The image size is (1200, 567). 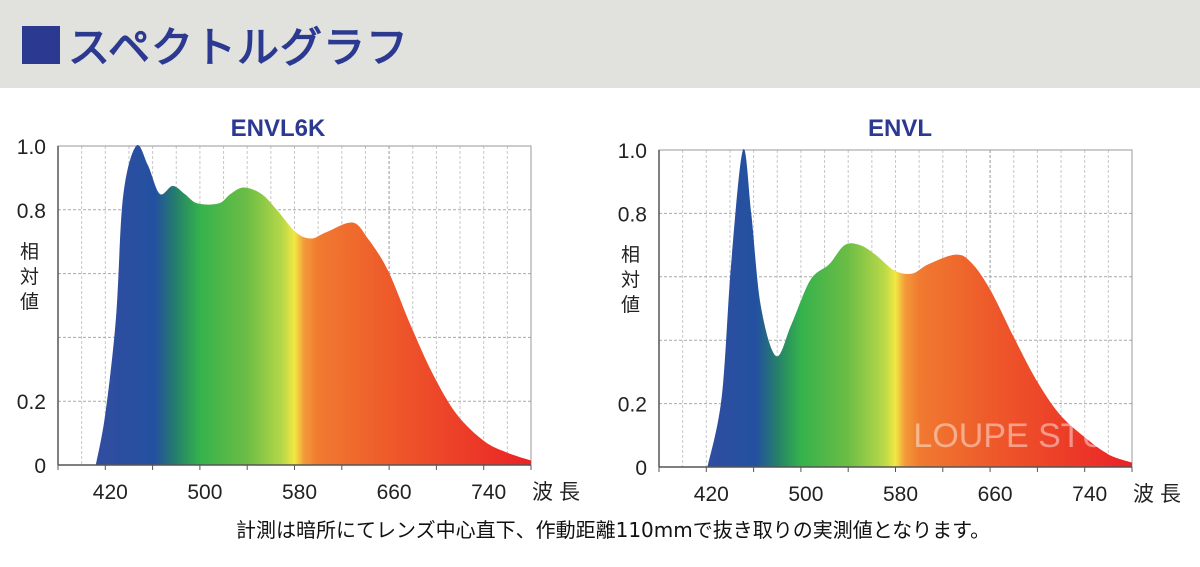 I want to click on square-bullet-icon, so click(x=41, y=44).